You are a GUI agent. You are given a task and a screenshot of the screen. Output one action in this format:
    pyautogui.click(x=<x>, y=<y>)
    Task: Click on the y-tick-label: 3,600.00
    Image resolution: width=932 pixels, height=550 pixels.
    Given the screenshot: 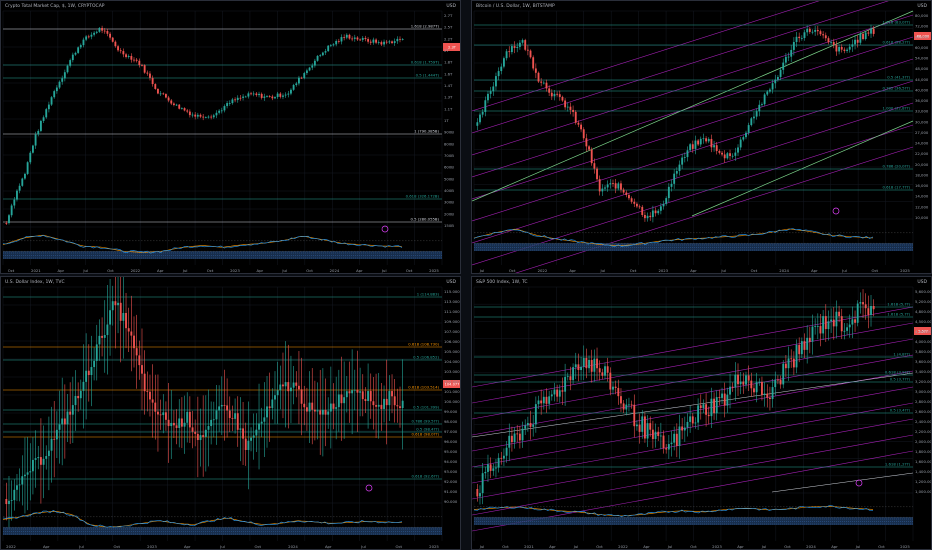 What is the action you would take?
    pyautogui.click(x=923, y=361)
    